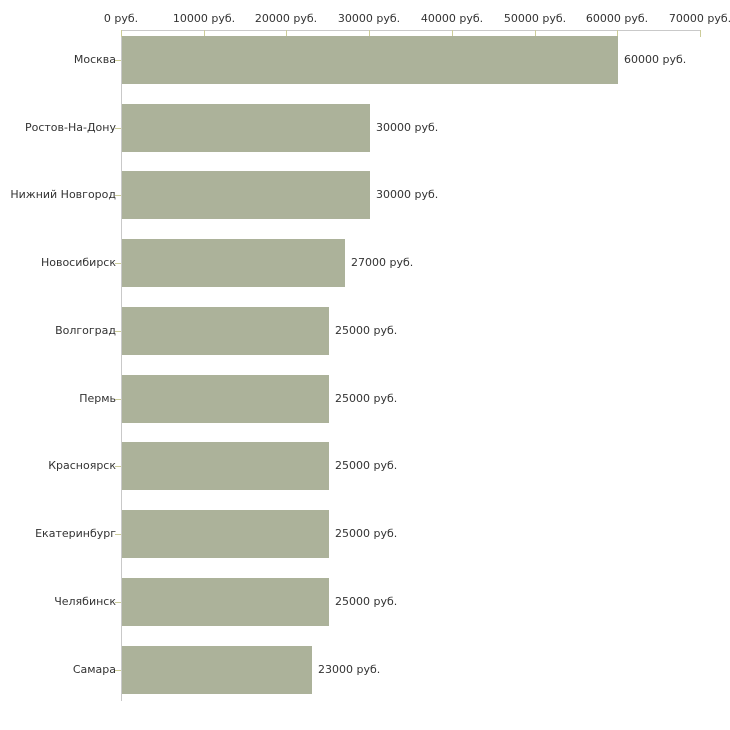 This screenshot has height=730, width=730. I want to click on x-axis-line, so click(411, 30).